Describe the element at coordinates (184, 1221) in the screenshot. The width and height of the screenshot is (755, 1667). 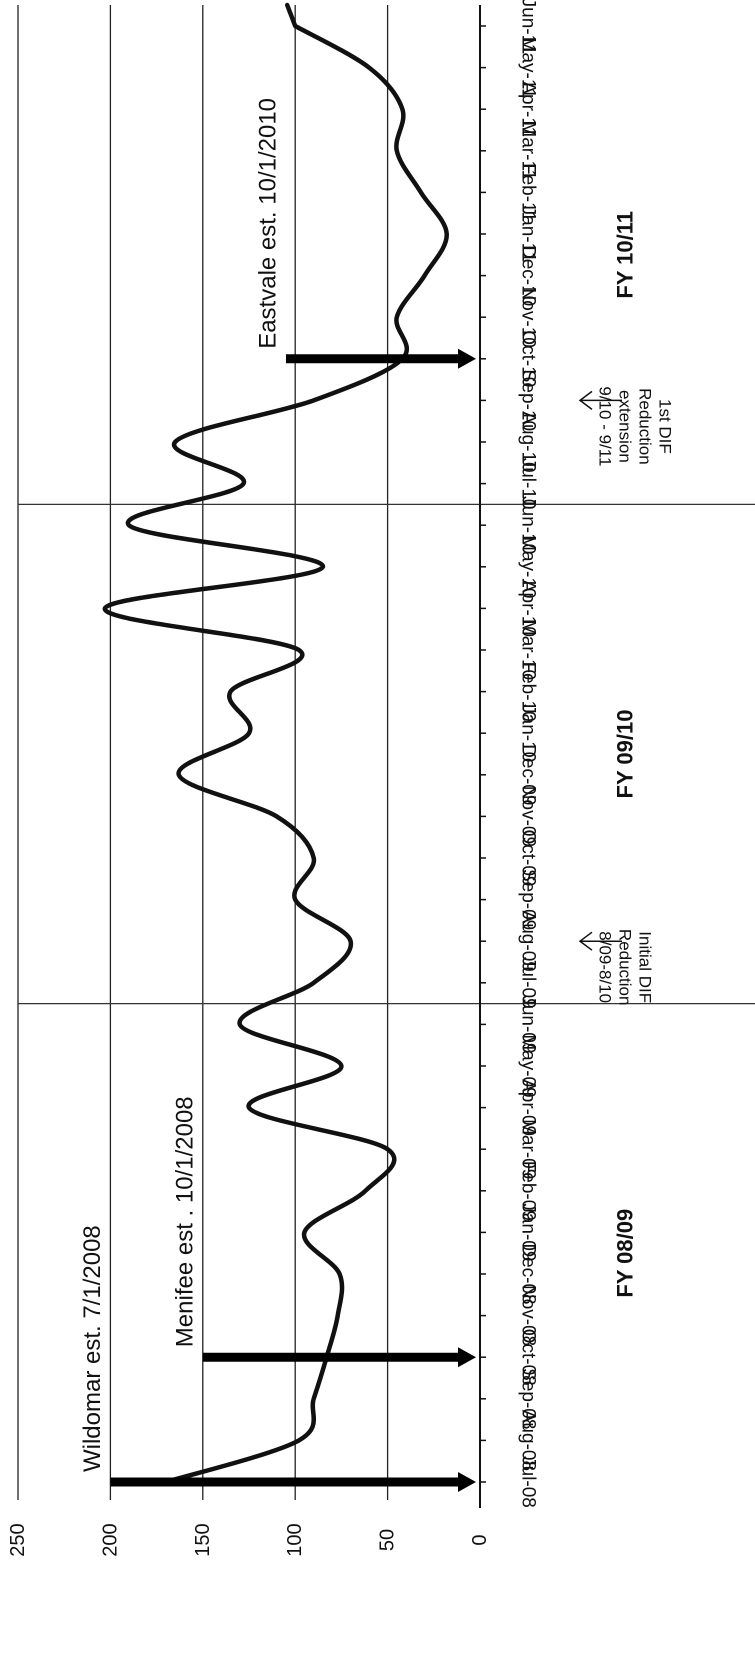
I see `annotation-label: Menifee est . 10/1/2008` at that location.